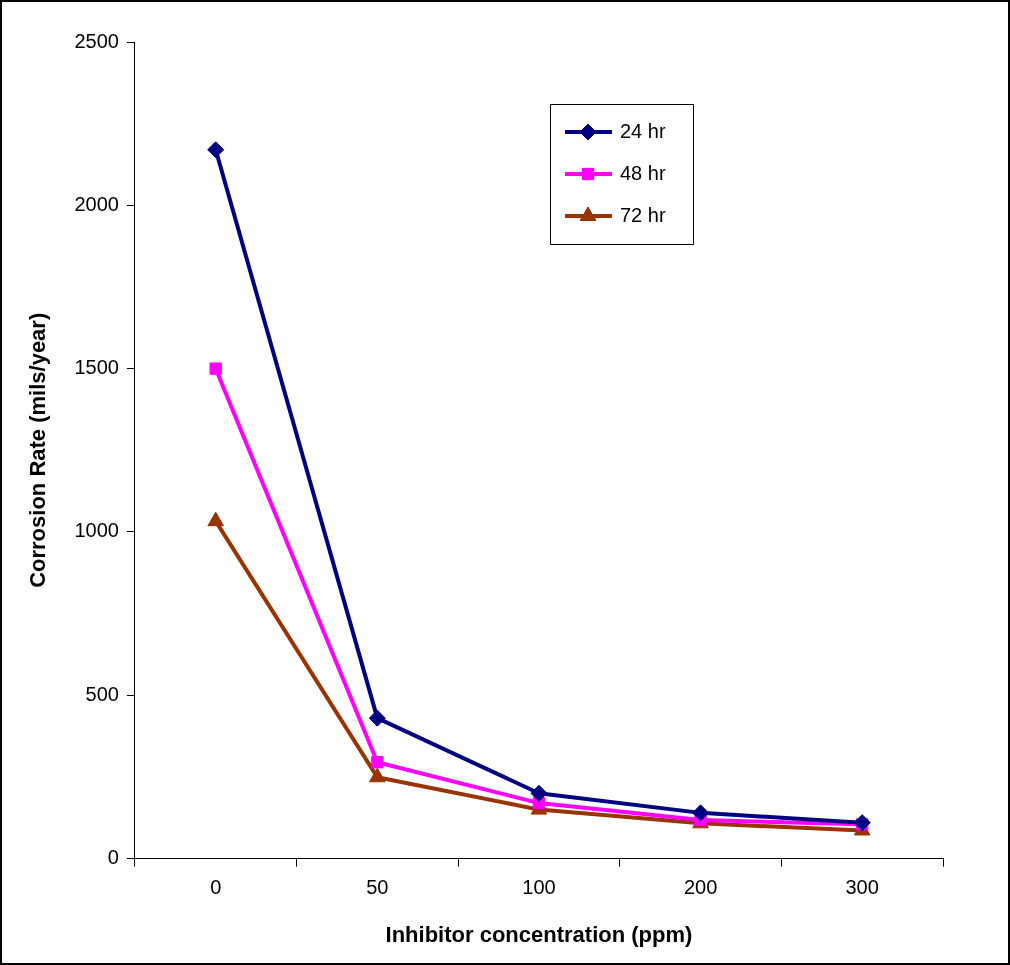  I want to click on x-tick-label: 50, so click(377, 887).